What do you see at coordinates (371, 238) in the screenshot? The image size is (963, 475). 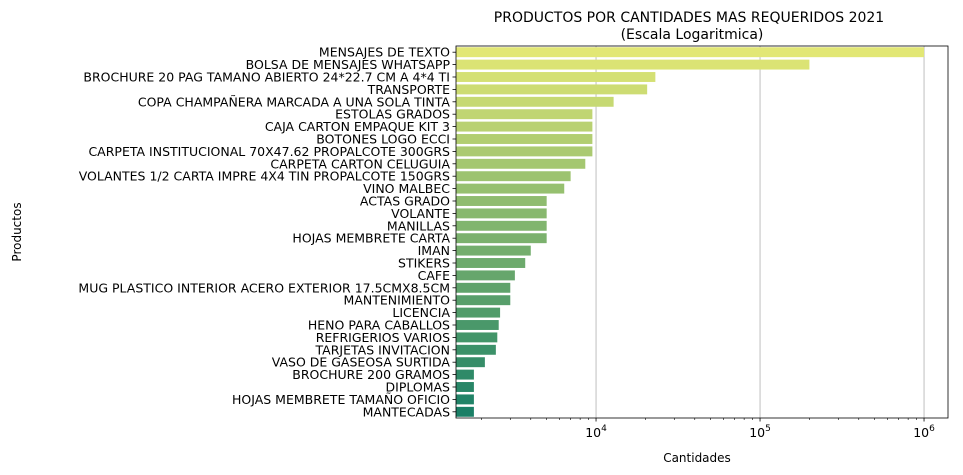 I see `y-tick-label: HOJAS MEMBRETE CARTA` at bounding box center [371, 238].